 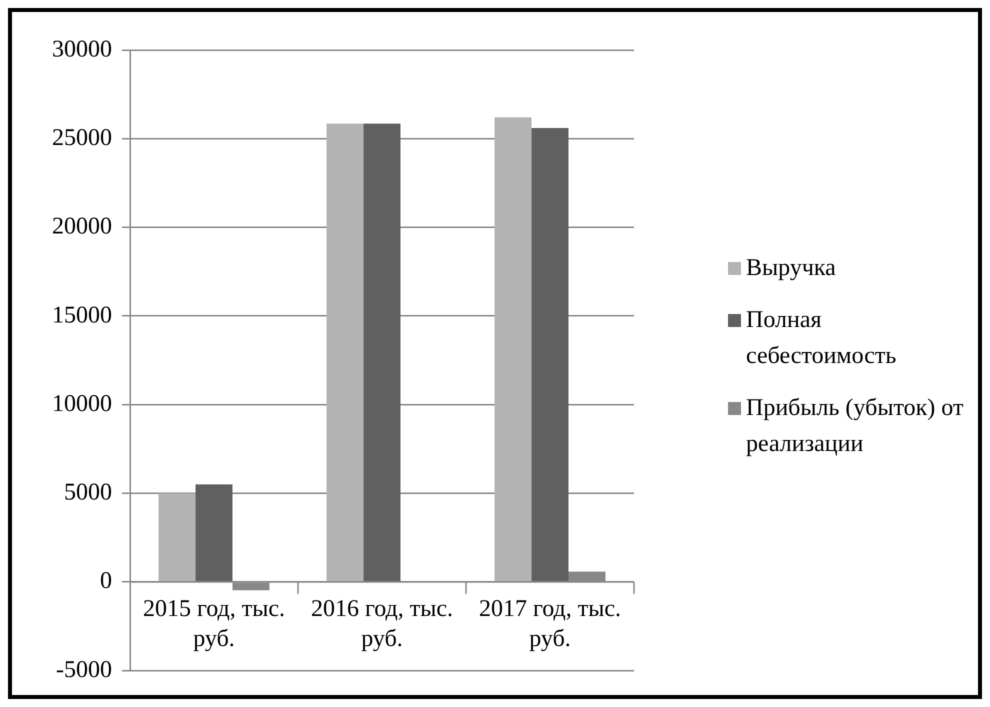 What do you see at coordinates (88, 493) in the screenshot?
I see `y-tick-label: 5000` at bounding box center [88, 493].